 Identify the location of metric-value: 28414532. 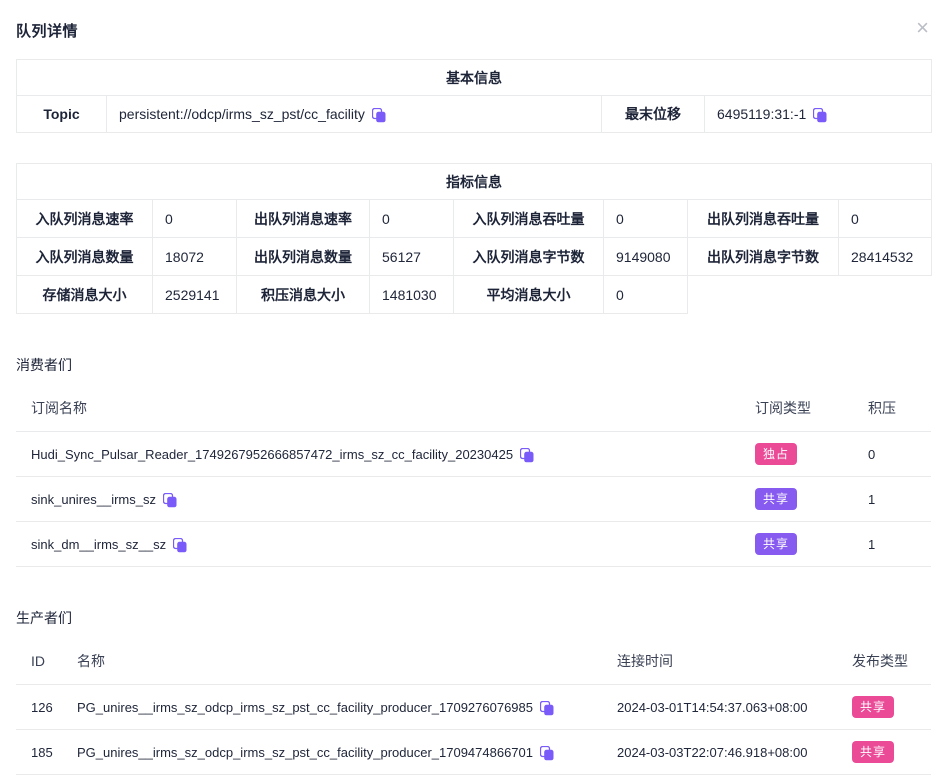
(885, 256).